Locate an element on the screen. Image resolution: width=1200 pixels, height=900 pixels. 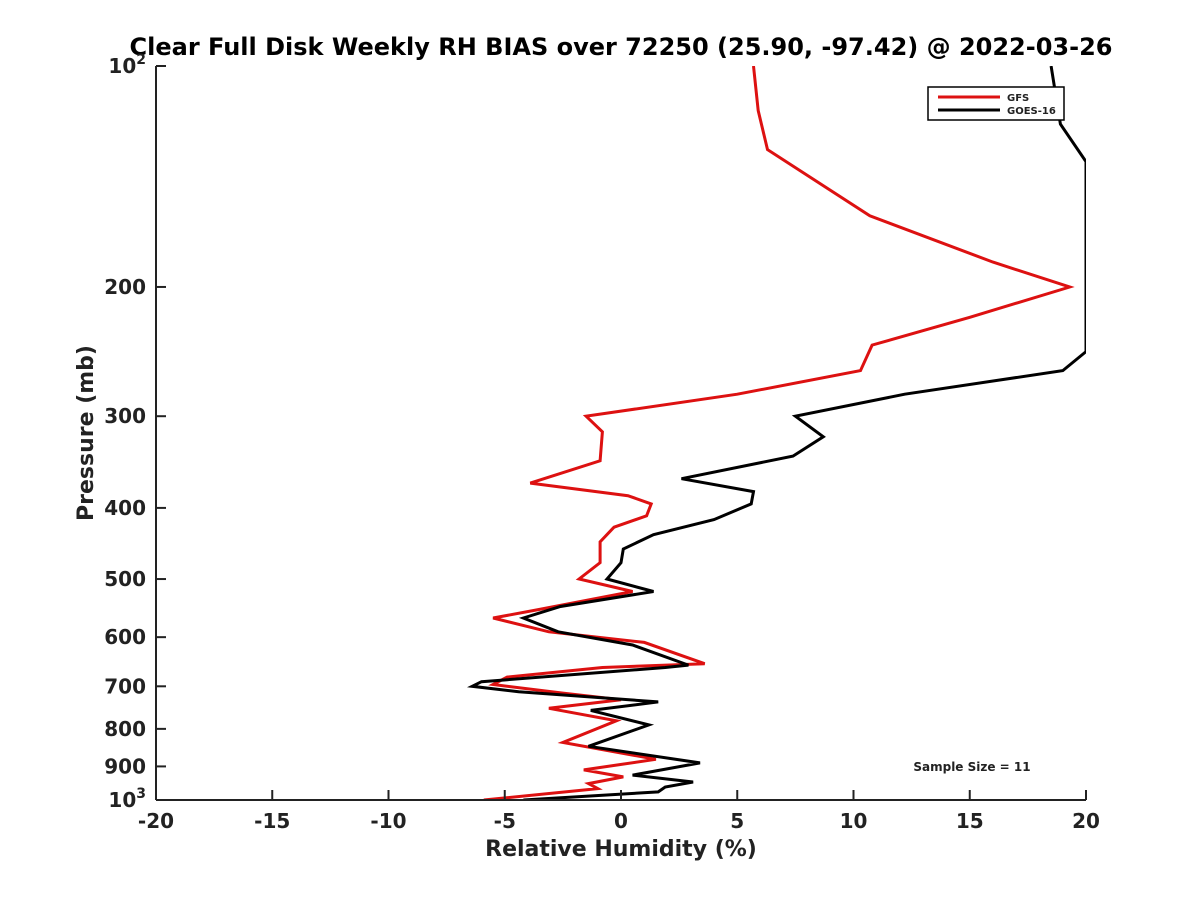
y-tick-label: 10³ is located at coordinates (127, 799).